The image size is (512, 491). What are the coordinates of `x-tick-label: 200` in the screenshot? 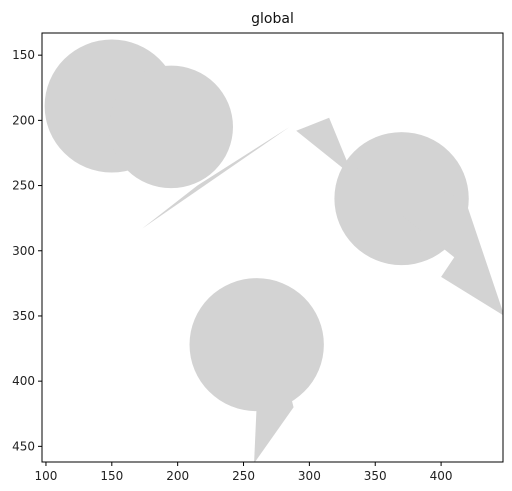 It's located at (177, 476).